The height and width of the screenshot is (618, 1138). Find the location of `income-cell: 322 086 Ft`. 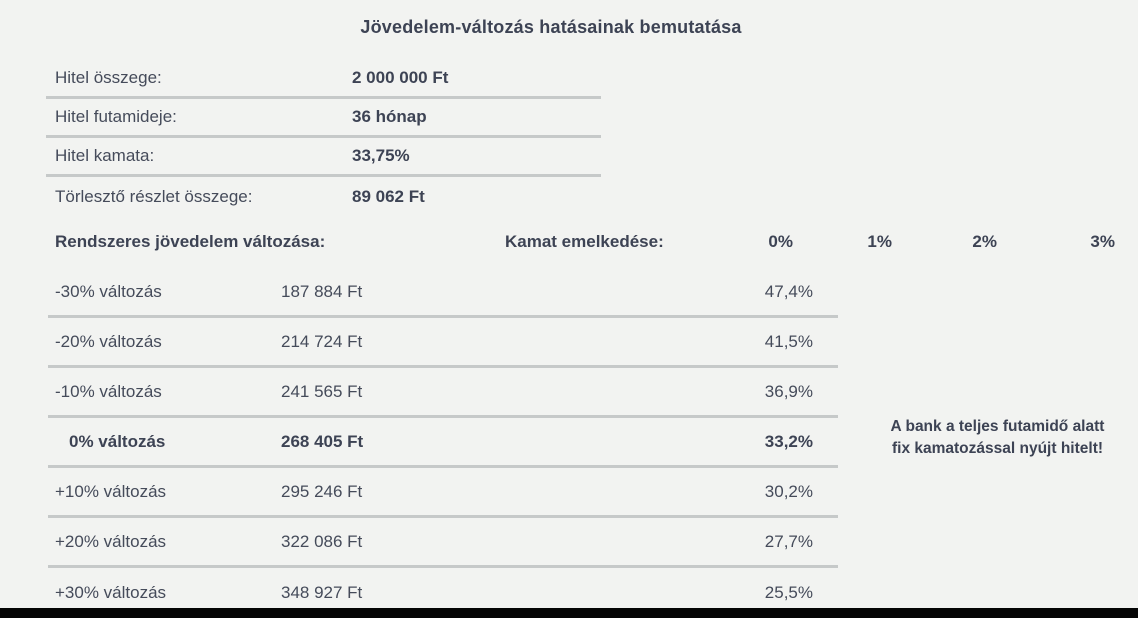

income-cell: 322 086 Ft is located at coordinates (322, 541).